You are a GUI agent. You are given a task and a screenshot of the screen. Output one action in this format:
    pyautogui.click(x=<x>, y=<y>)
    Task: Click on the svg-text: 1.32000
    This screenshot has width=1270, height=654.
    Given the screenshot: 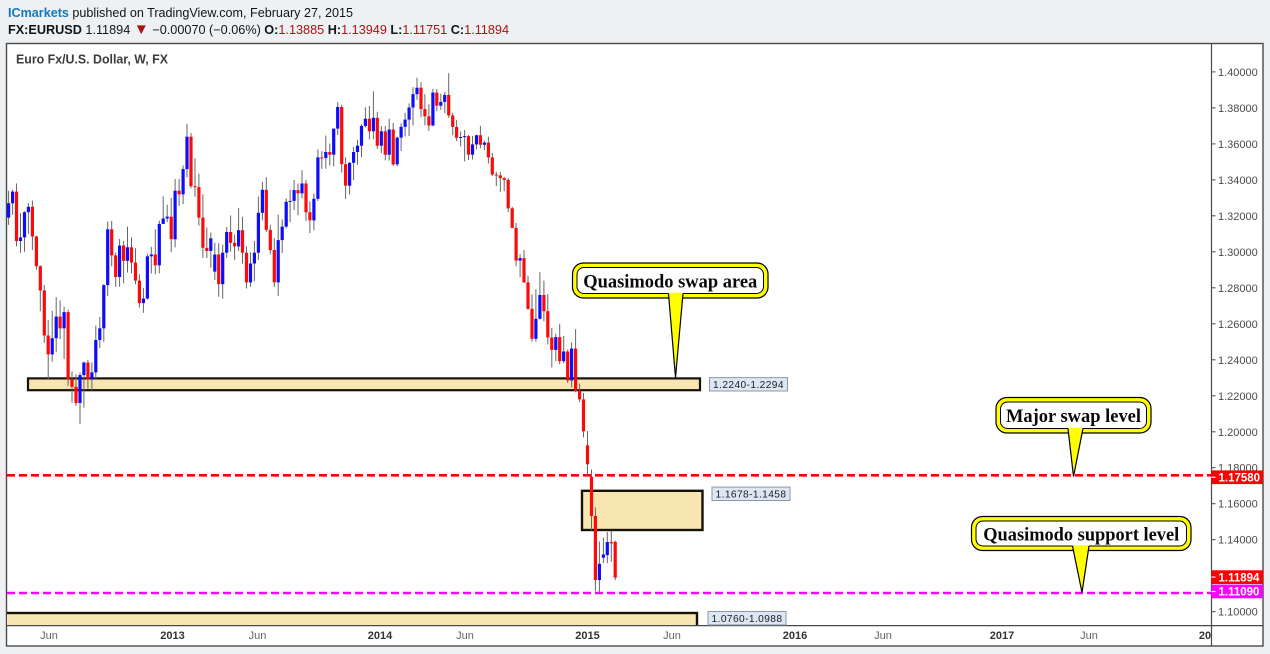 What is the action you would take?
    pyautogui.click(x=1238, y=217)
    